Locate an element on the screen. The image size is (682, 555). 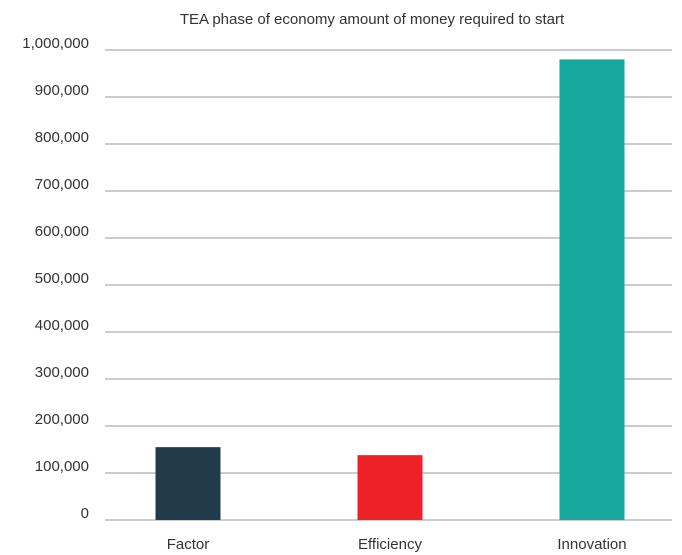
y-tick-label: 600,000 is located at coordinates (62, 231).